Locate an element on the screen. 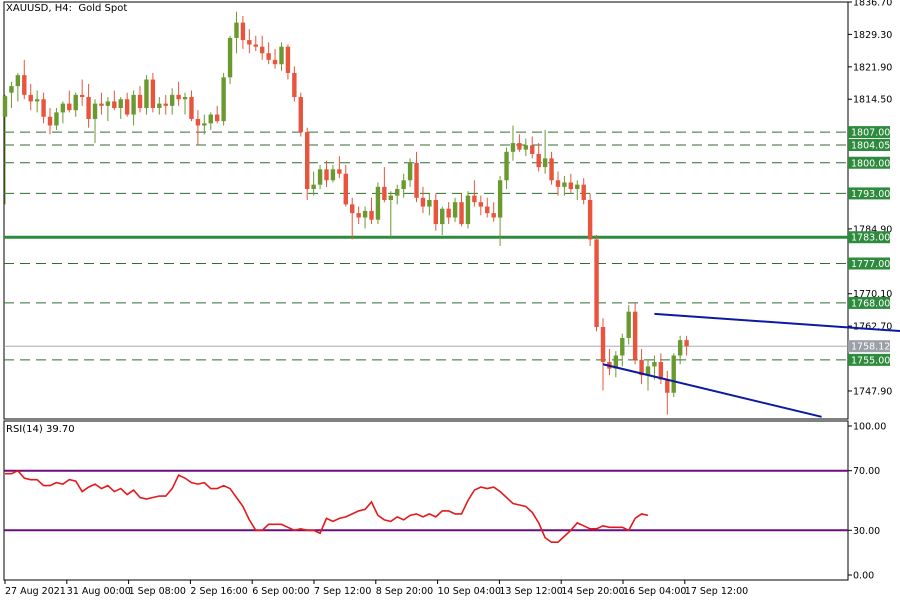  time-label: 2 Sep 16:00 is located at coordinates (218, 591).